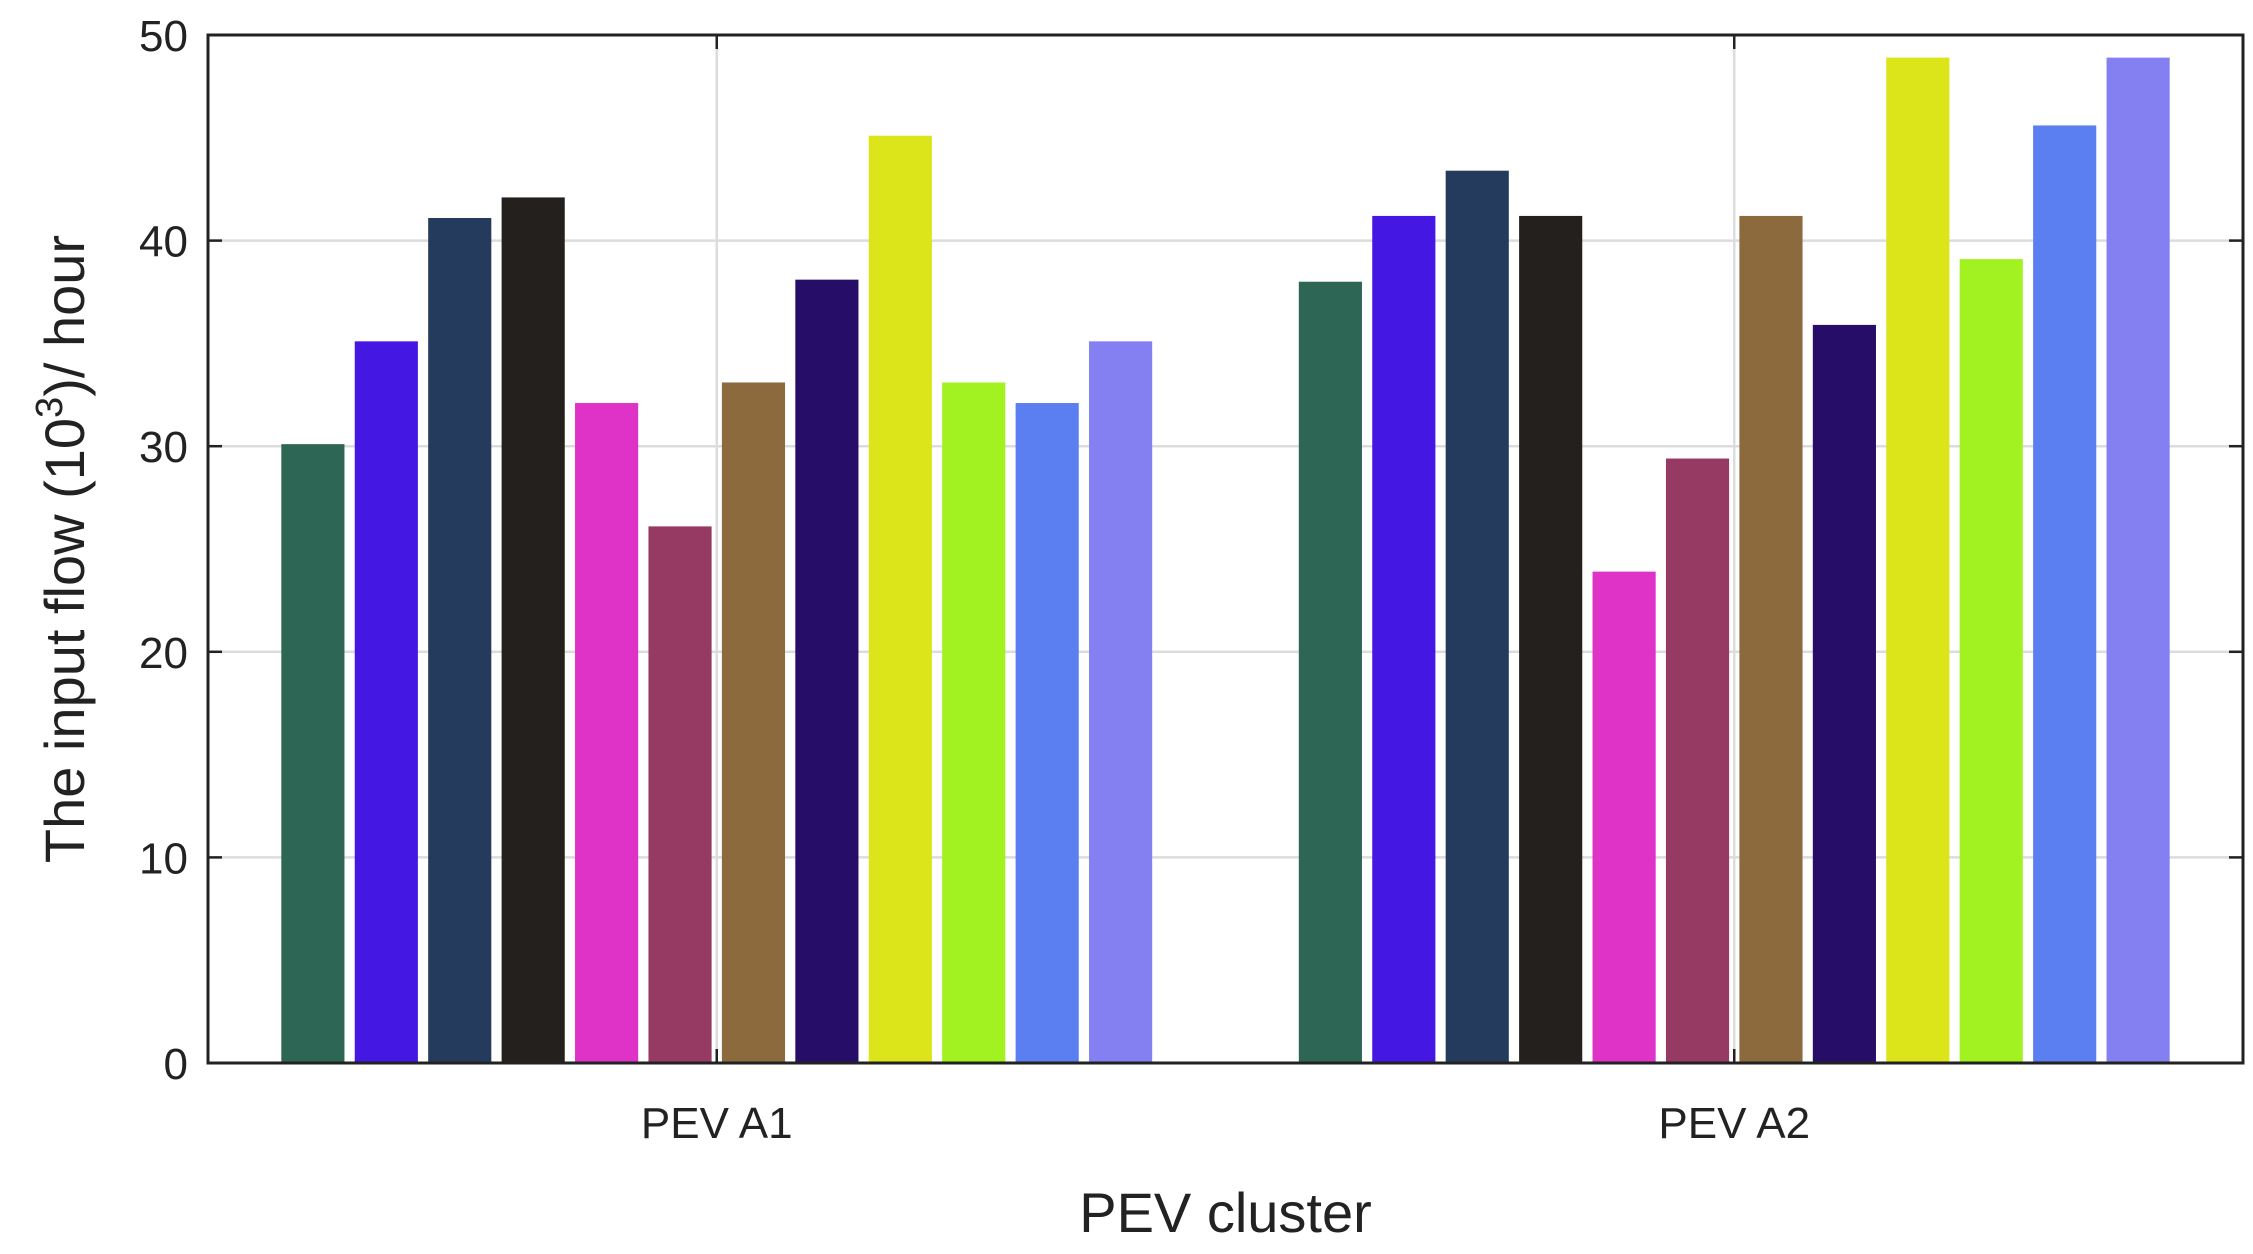 Image resolution: width=2253 pixels, height=1254 pixels. I want to click on y-axis-title-prefix: The input flow (10, so click(64, 640).